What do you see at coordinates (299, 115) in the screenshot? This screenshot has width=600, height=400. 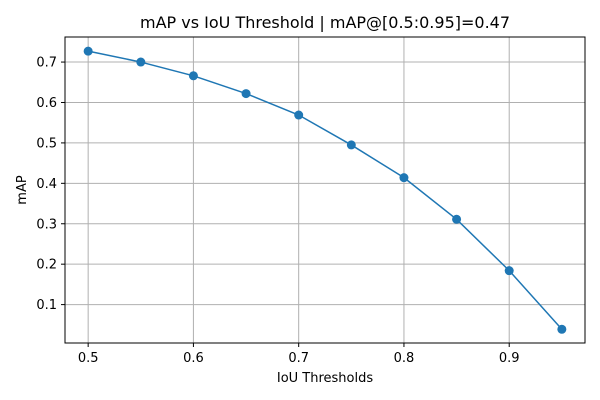 I see `data-point-0.7` at bounding box center [299, 115].